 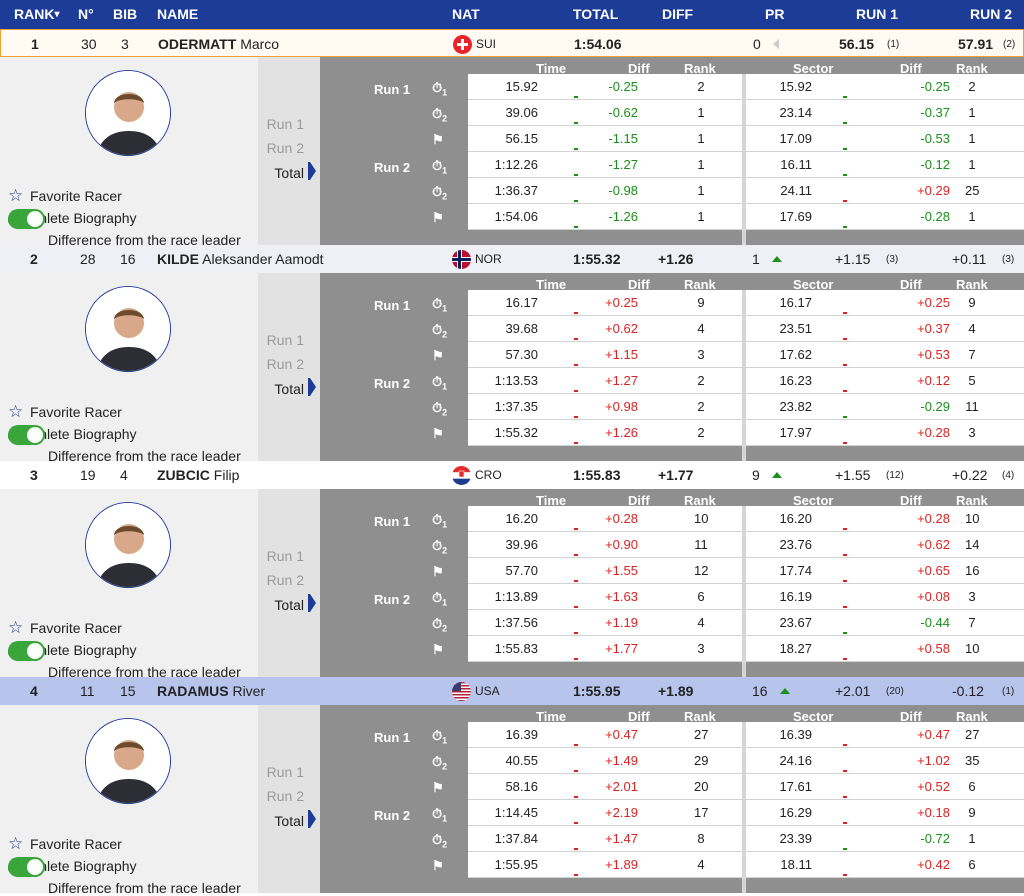 I want to click on sector-rank: 25, so click(x=972, y=190).